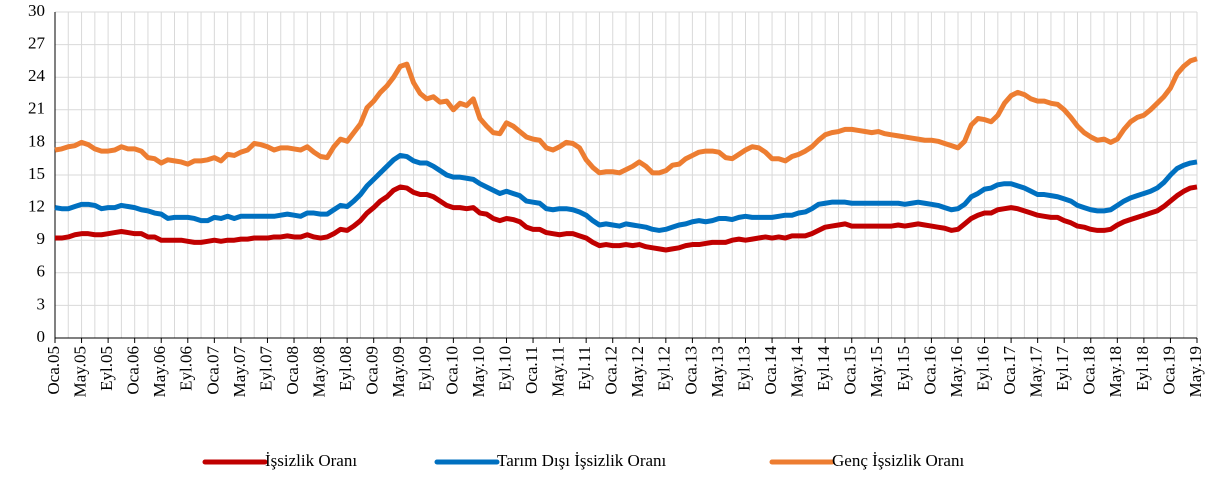 This screenshot has height=478, width=1209. What do you see at coordinates (79, 371) in the screenshot?
I see `x-tick-label: May.05` at bounding box center [79, 371].